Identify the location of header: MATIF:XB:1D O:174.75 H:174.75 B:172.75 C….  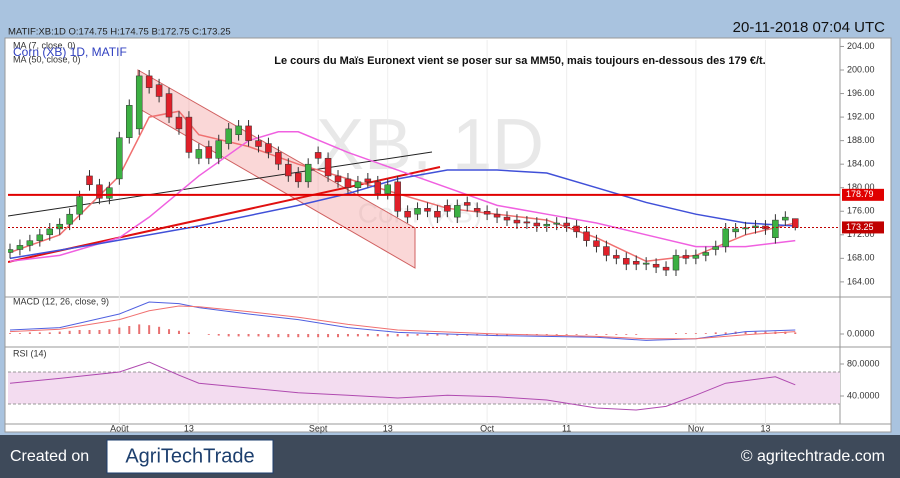
(119, 32).